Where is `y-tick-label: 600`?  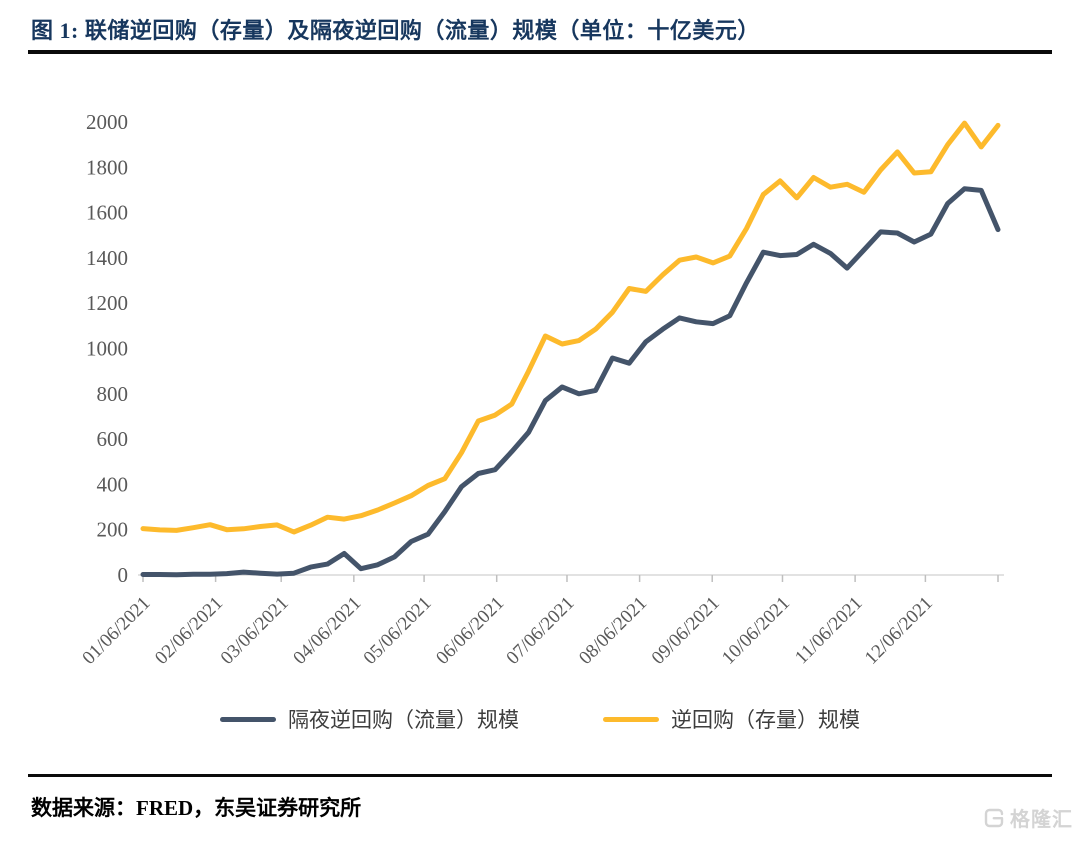
y-tick-label: 600 is located at coordinates (113, 439).